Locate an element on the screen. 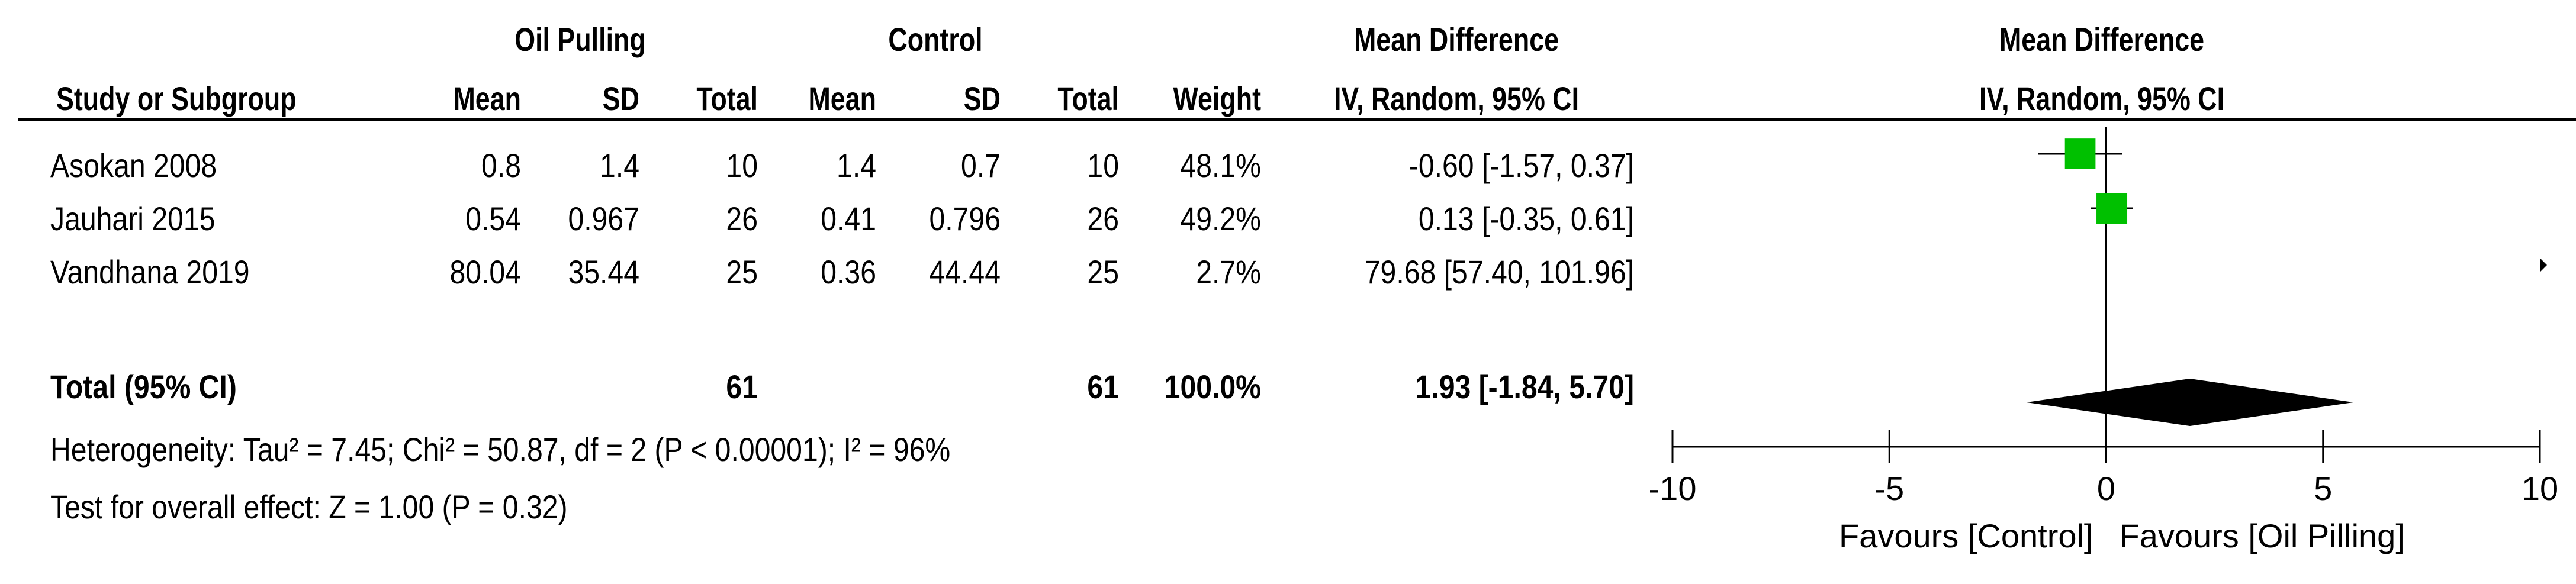 This screenshot has width=2576, height=584. favours-right-label: Favours [Oil Pilling] is located at coordinates (2262, 535).